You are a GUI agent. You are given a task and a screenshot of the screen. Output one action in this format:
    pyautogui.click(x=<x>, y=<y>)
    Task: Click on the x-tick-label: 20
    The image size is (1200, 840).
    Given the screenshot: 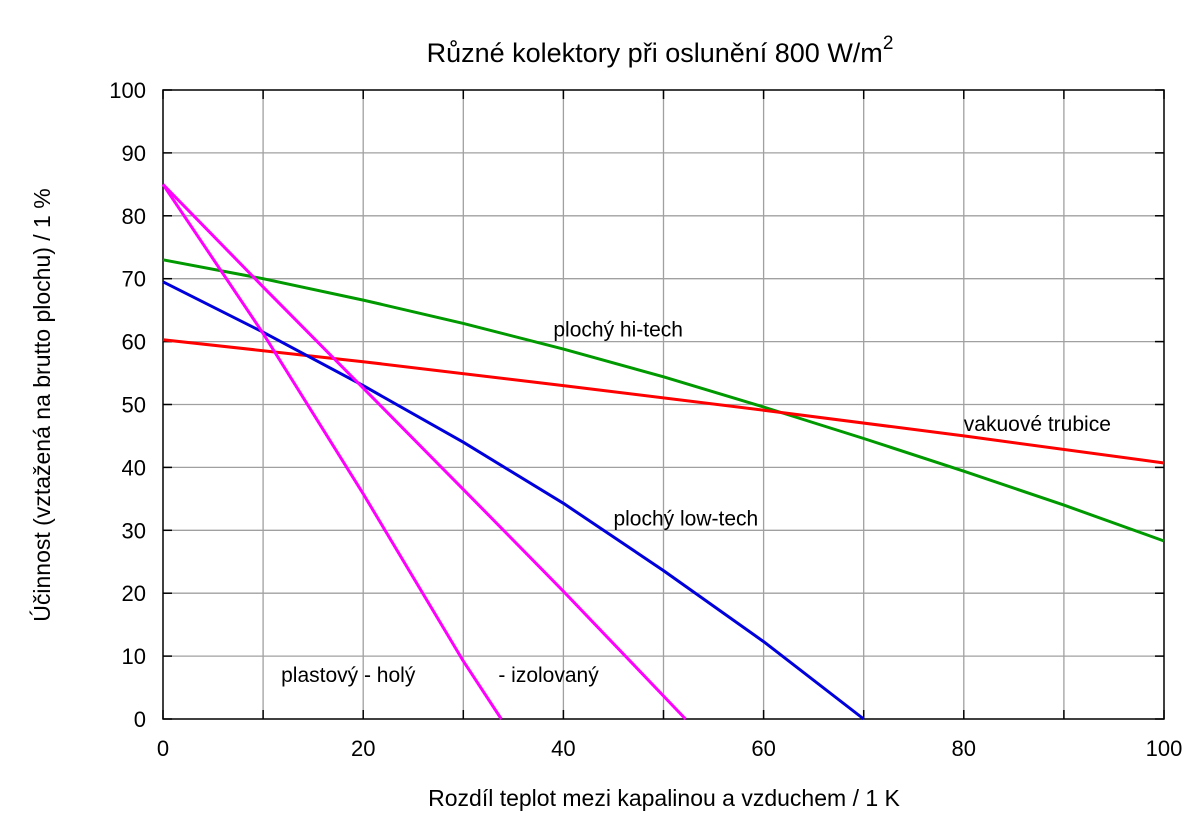 What is the action you would take?
    pyautogui.click(x=363, y=748)
    